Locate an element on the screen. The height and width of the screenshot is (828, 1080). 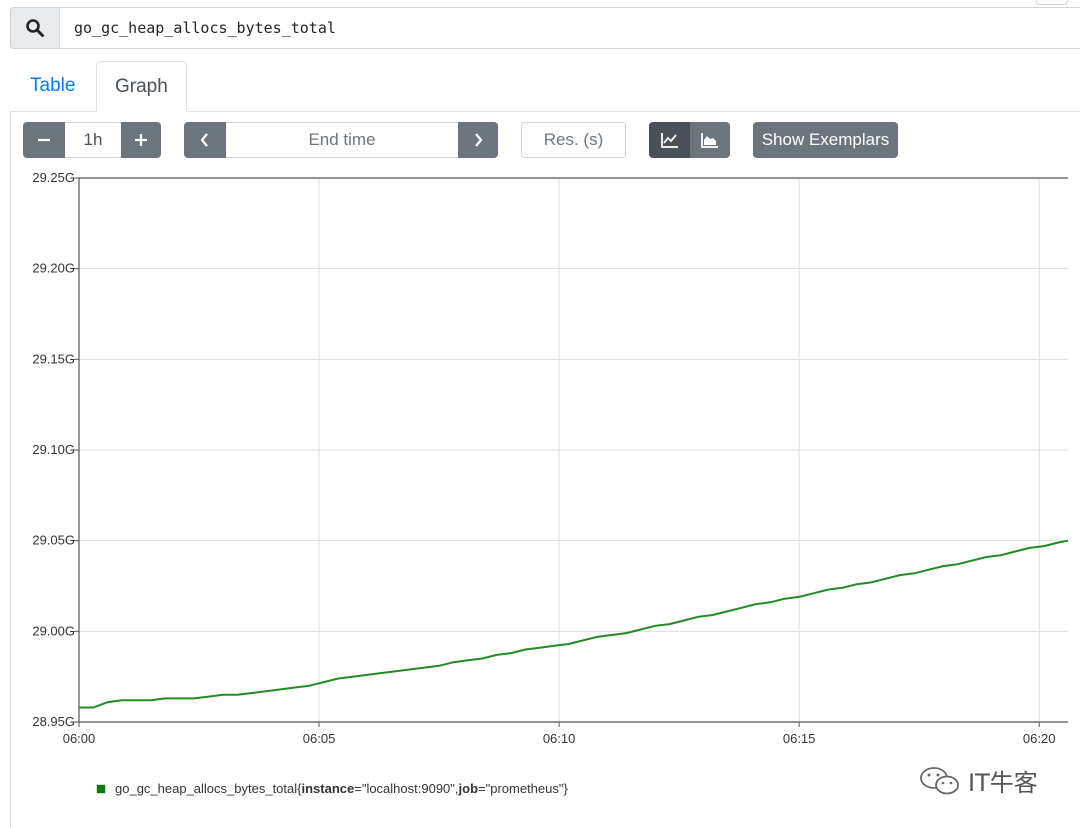
x-tick-label: 06:00 is located at coordinates (79, 738).